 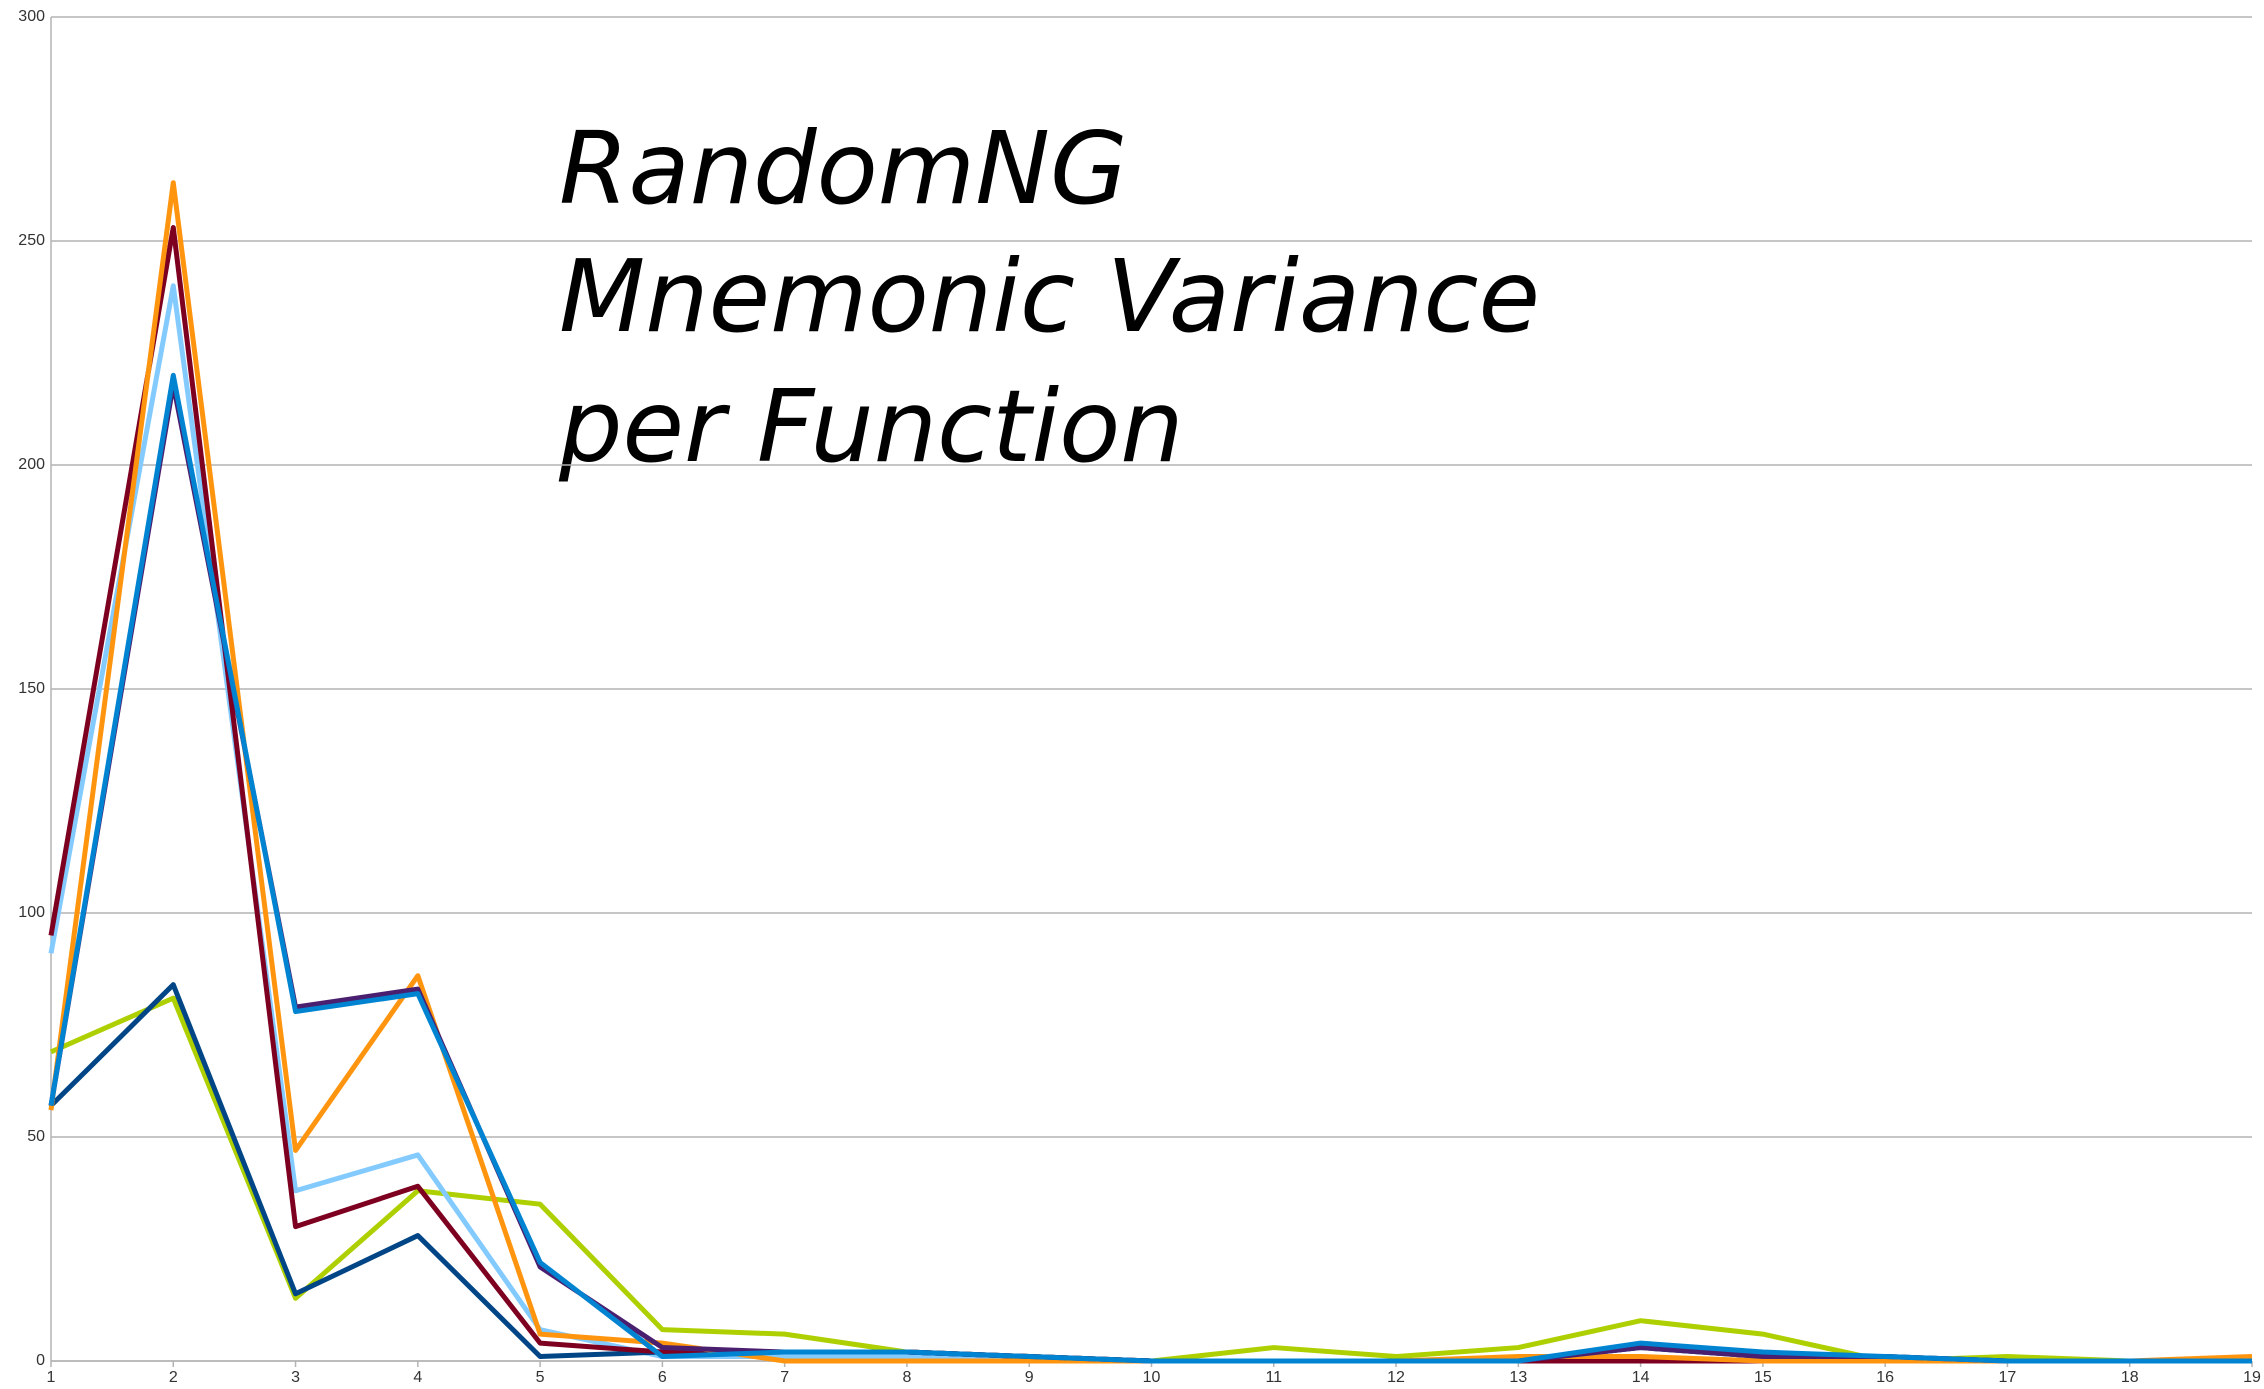 I want to click on y-tick-label: 150, so click(x=31, y=688).